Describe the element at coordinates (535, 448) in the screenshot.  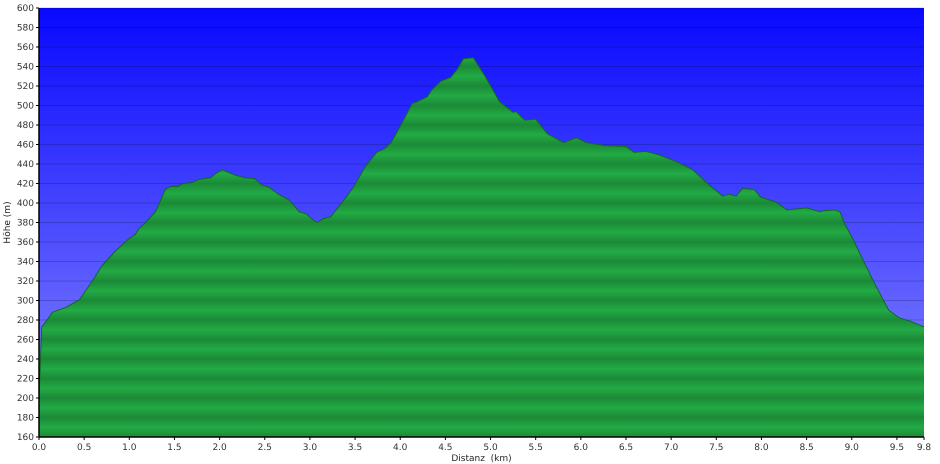
I see `x-tick-label: 5.5` at that location.